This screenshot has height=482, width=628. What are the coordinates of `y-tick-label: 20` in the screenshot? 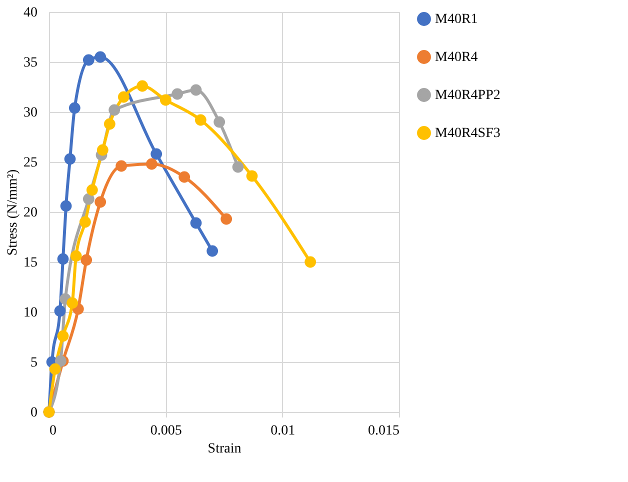 It's located at (31, 213).